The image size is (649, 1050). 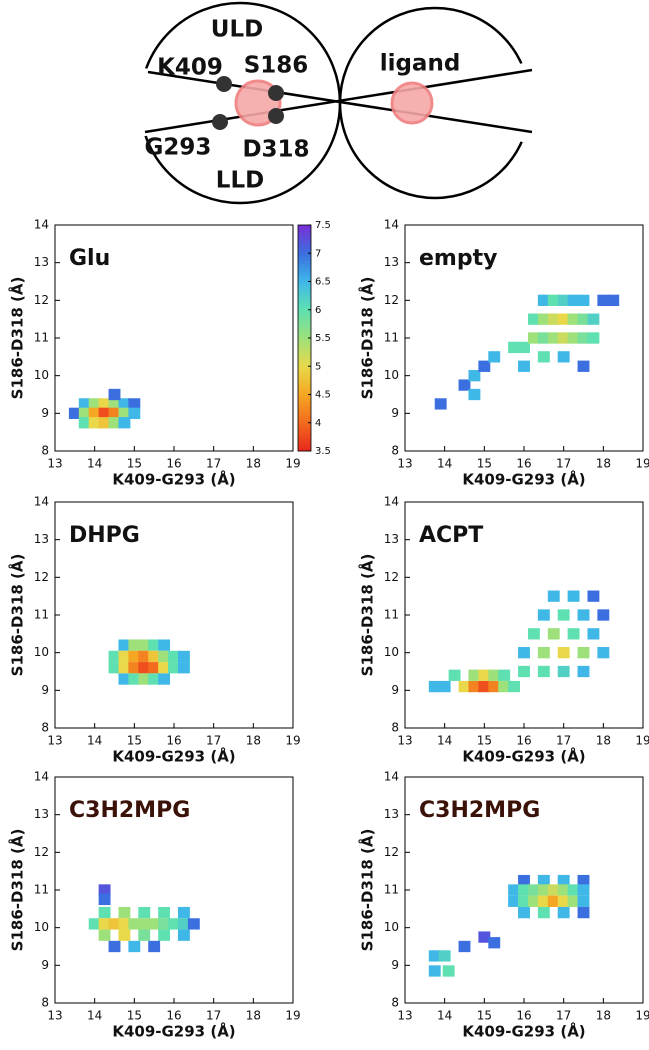 I want to click on wedge-line, so click(x=338, y=101).